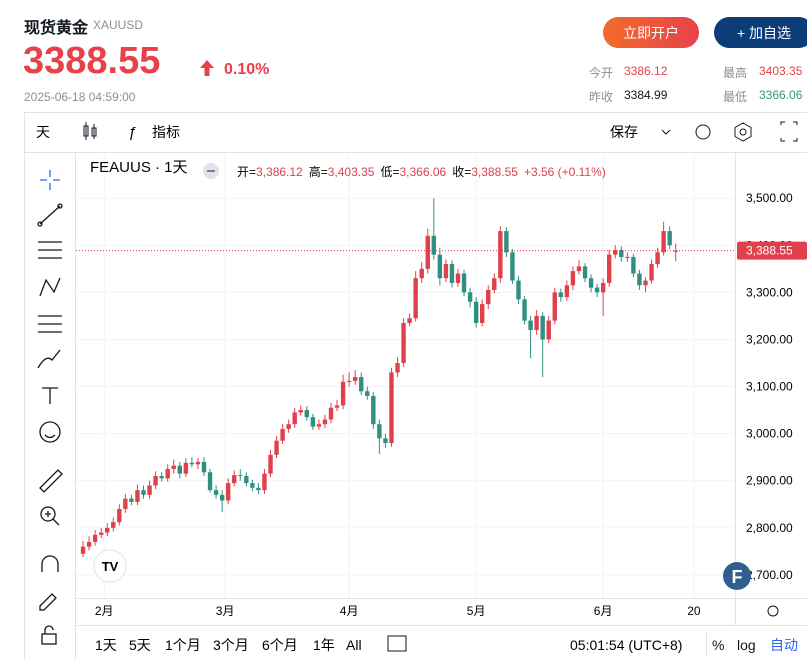 The height and width of the screenshot is (660, 807). I want to click on range-button: 1年, so click(324, 645).